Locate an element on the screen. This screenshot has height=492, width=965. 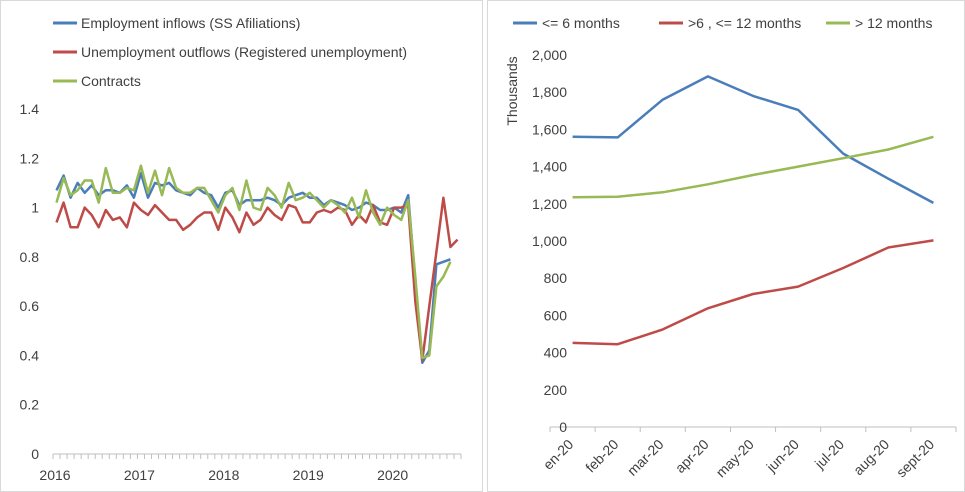
y-tick-label: 400 is located at coordinates (556, 353).